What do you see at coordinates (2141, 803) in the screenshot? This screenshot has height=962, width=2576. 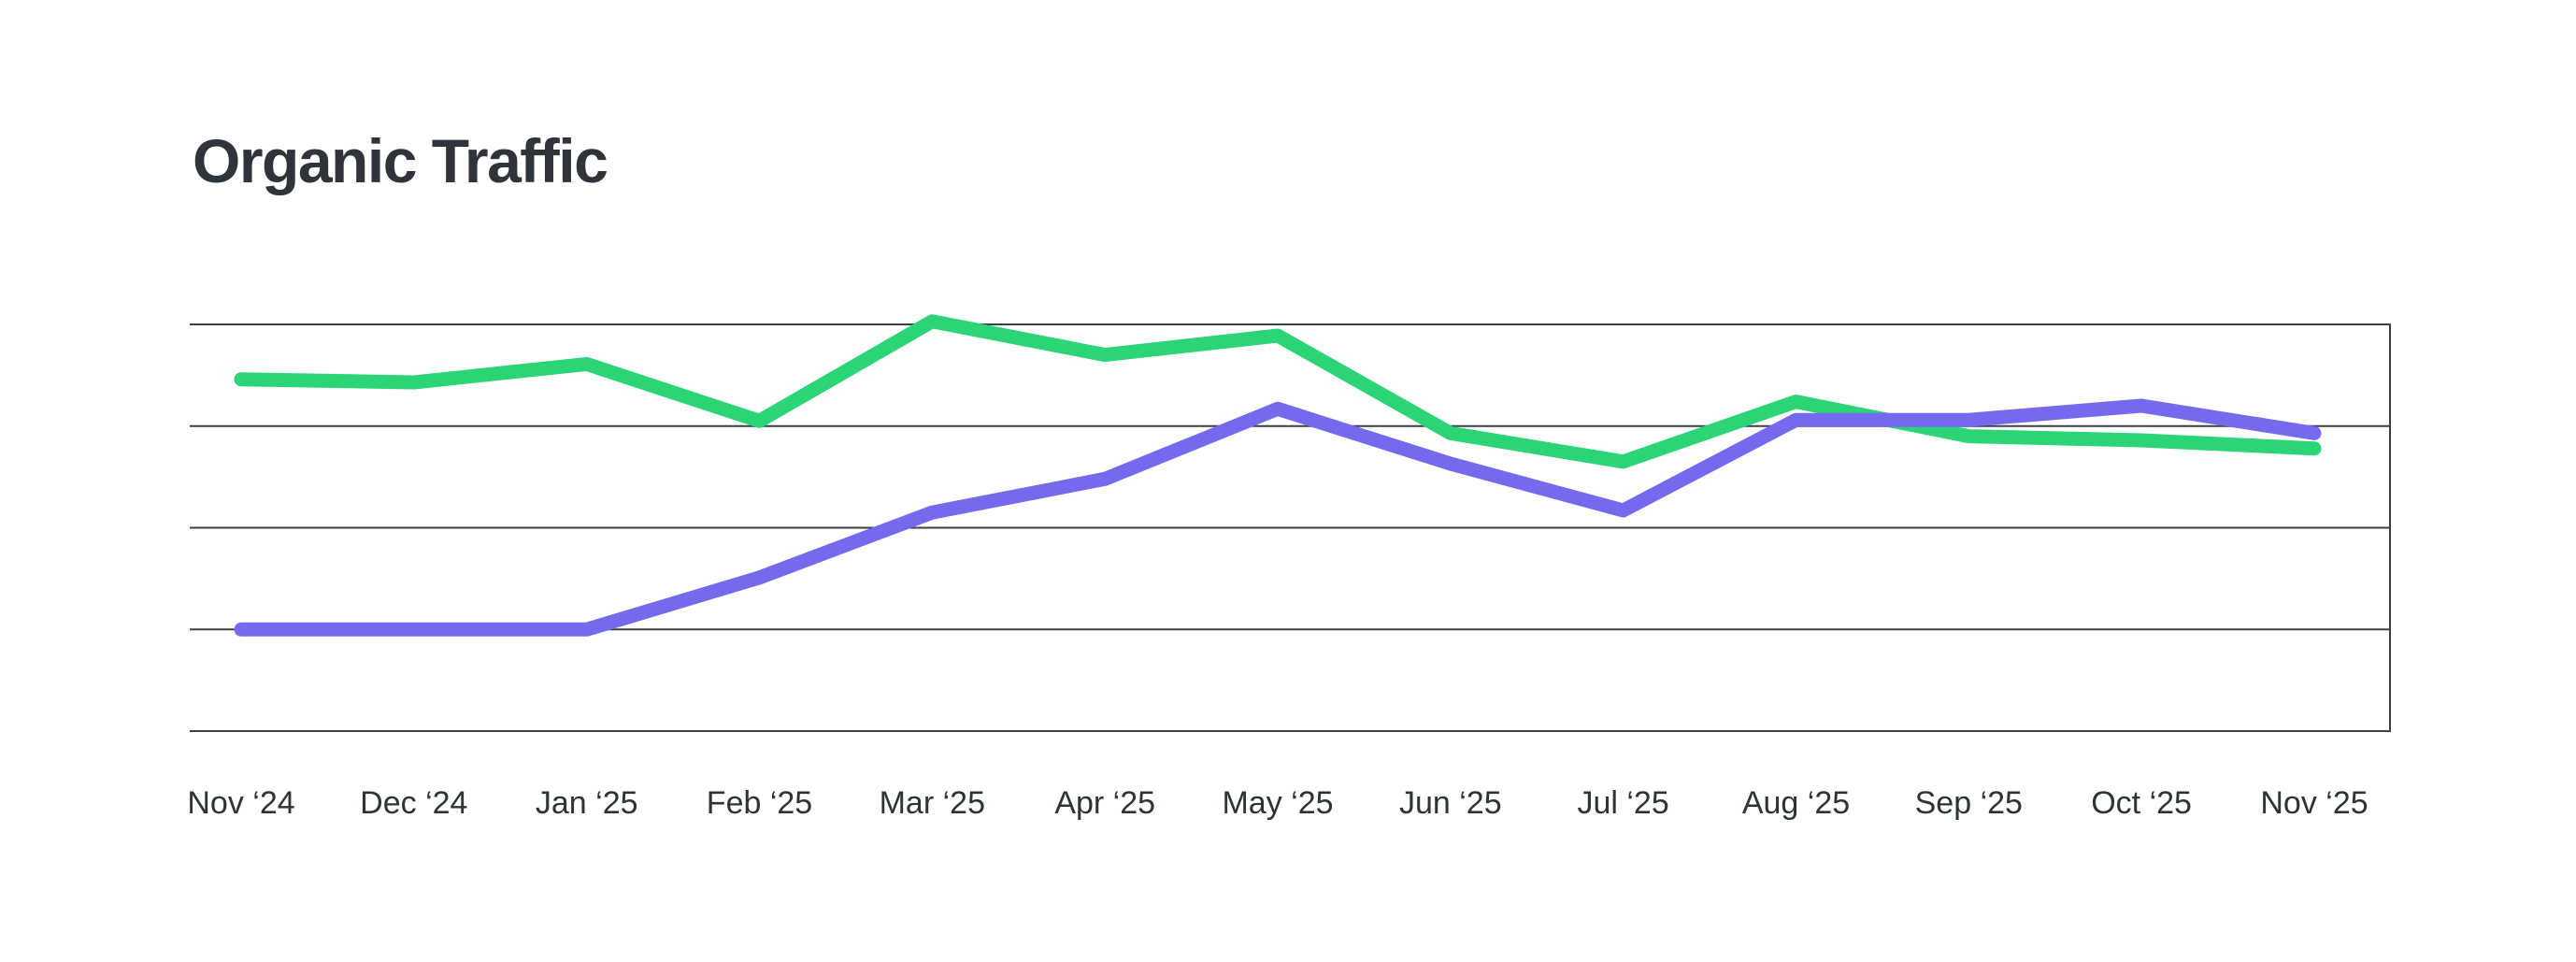 I see `x-axis-label: Oct ‘25` at bounding box center [2141, 803].